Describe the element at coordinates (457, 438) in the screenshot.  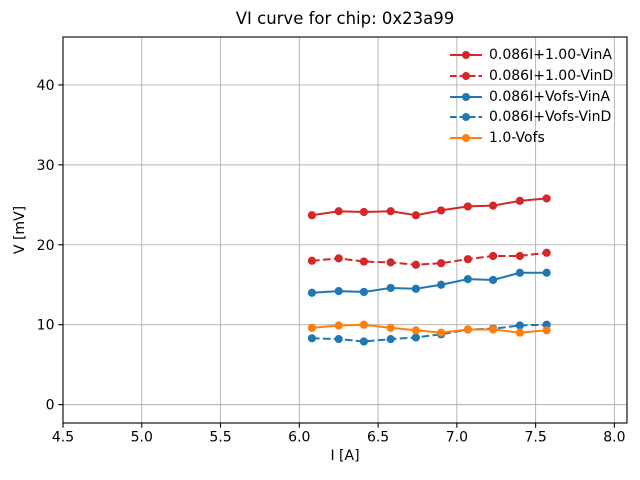
I see `svg-text: 7.0` at that location.